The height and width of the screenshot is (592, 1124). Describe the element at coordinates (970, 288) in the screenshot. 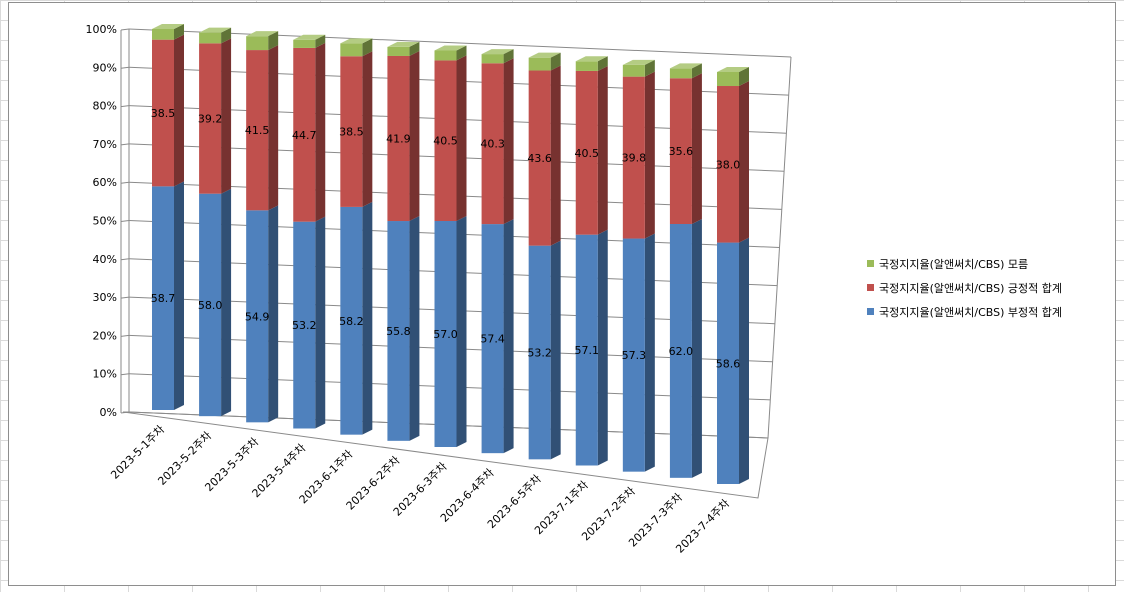

I see `legend-entry: 국정지지율(알앤써치/CBS) 긍정적 합계` at that location.